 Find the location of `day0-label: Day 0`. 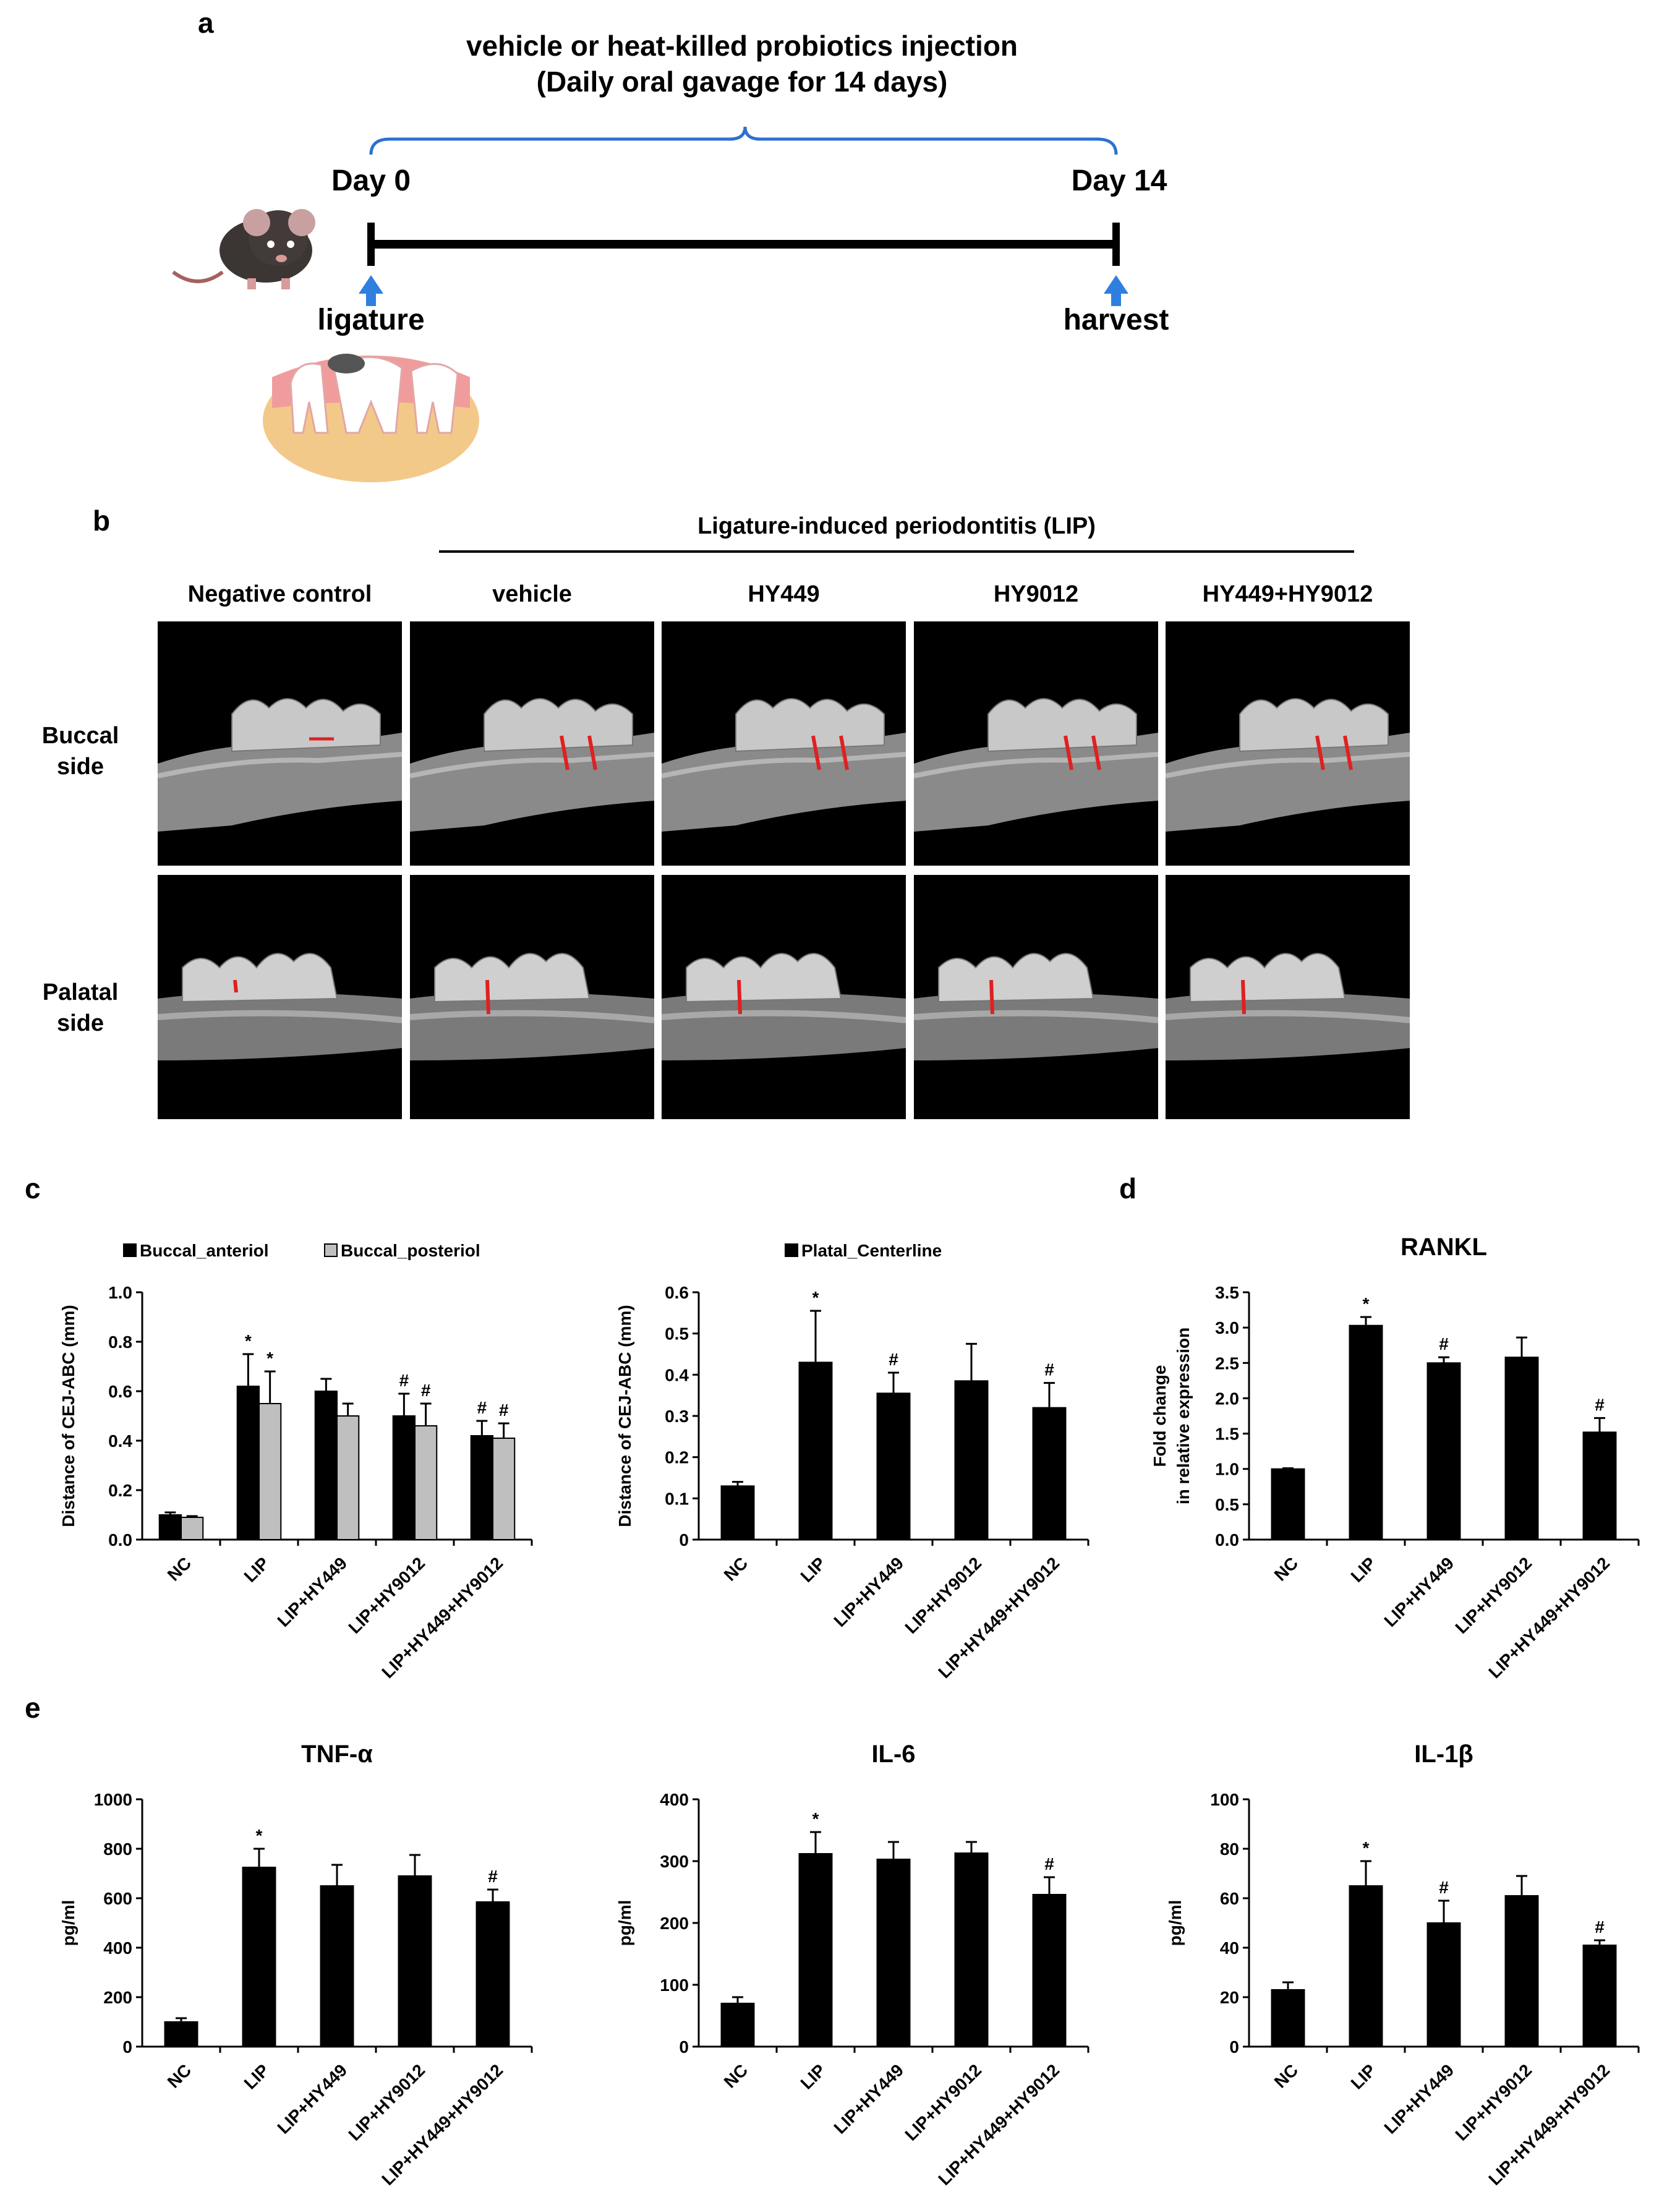

day0-label: Day 0 is located at coordinates (371, 180).